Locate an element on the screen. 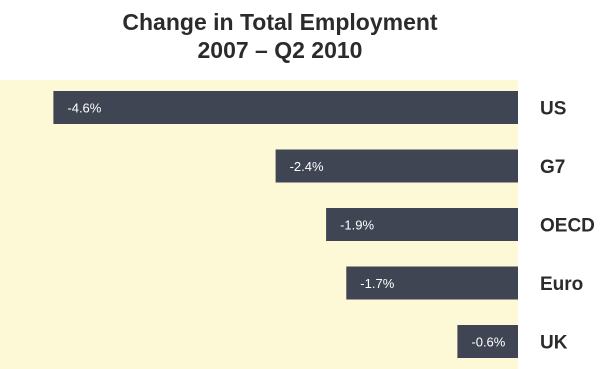 This screenshot has height=369, width=602. bar-value-label-g7: -2.4% is located at coordinates (307, 166).